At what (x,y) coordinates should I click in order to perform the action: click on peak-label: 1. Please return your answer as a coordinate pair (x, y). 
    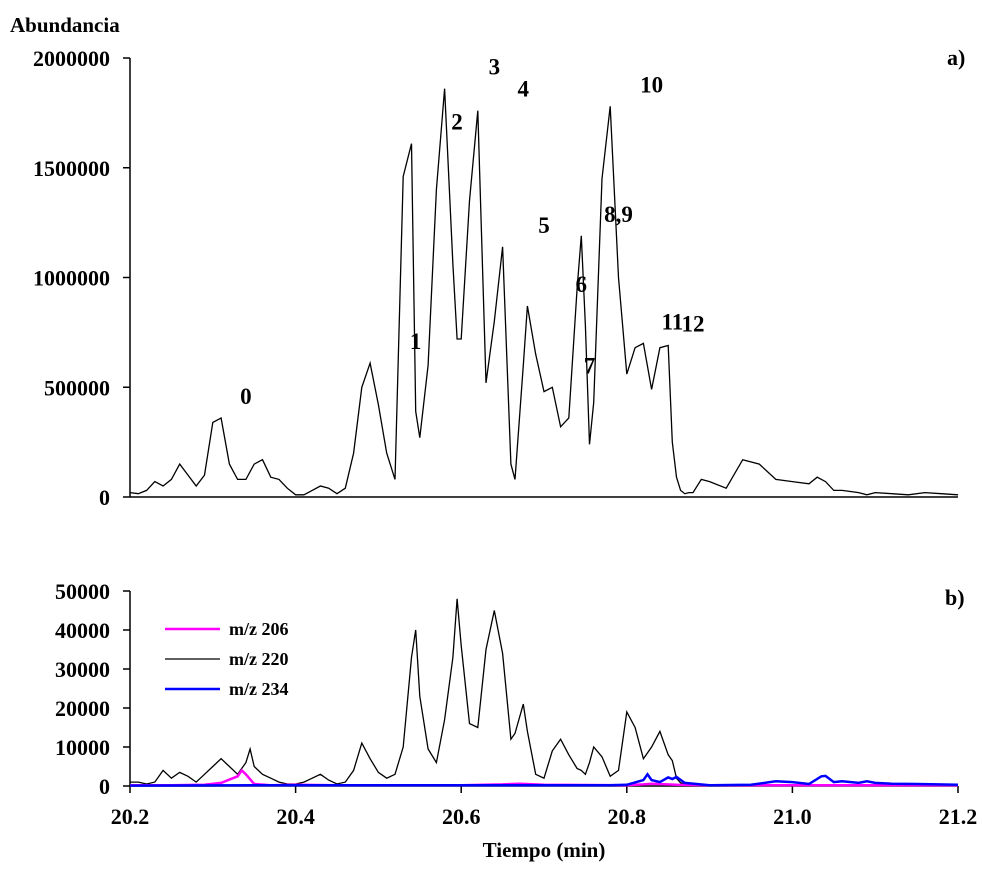
    Looking at the image, I should click on (416, 341).